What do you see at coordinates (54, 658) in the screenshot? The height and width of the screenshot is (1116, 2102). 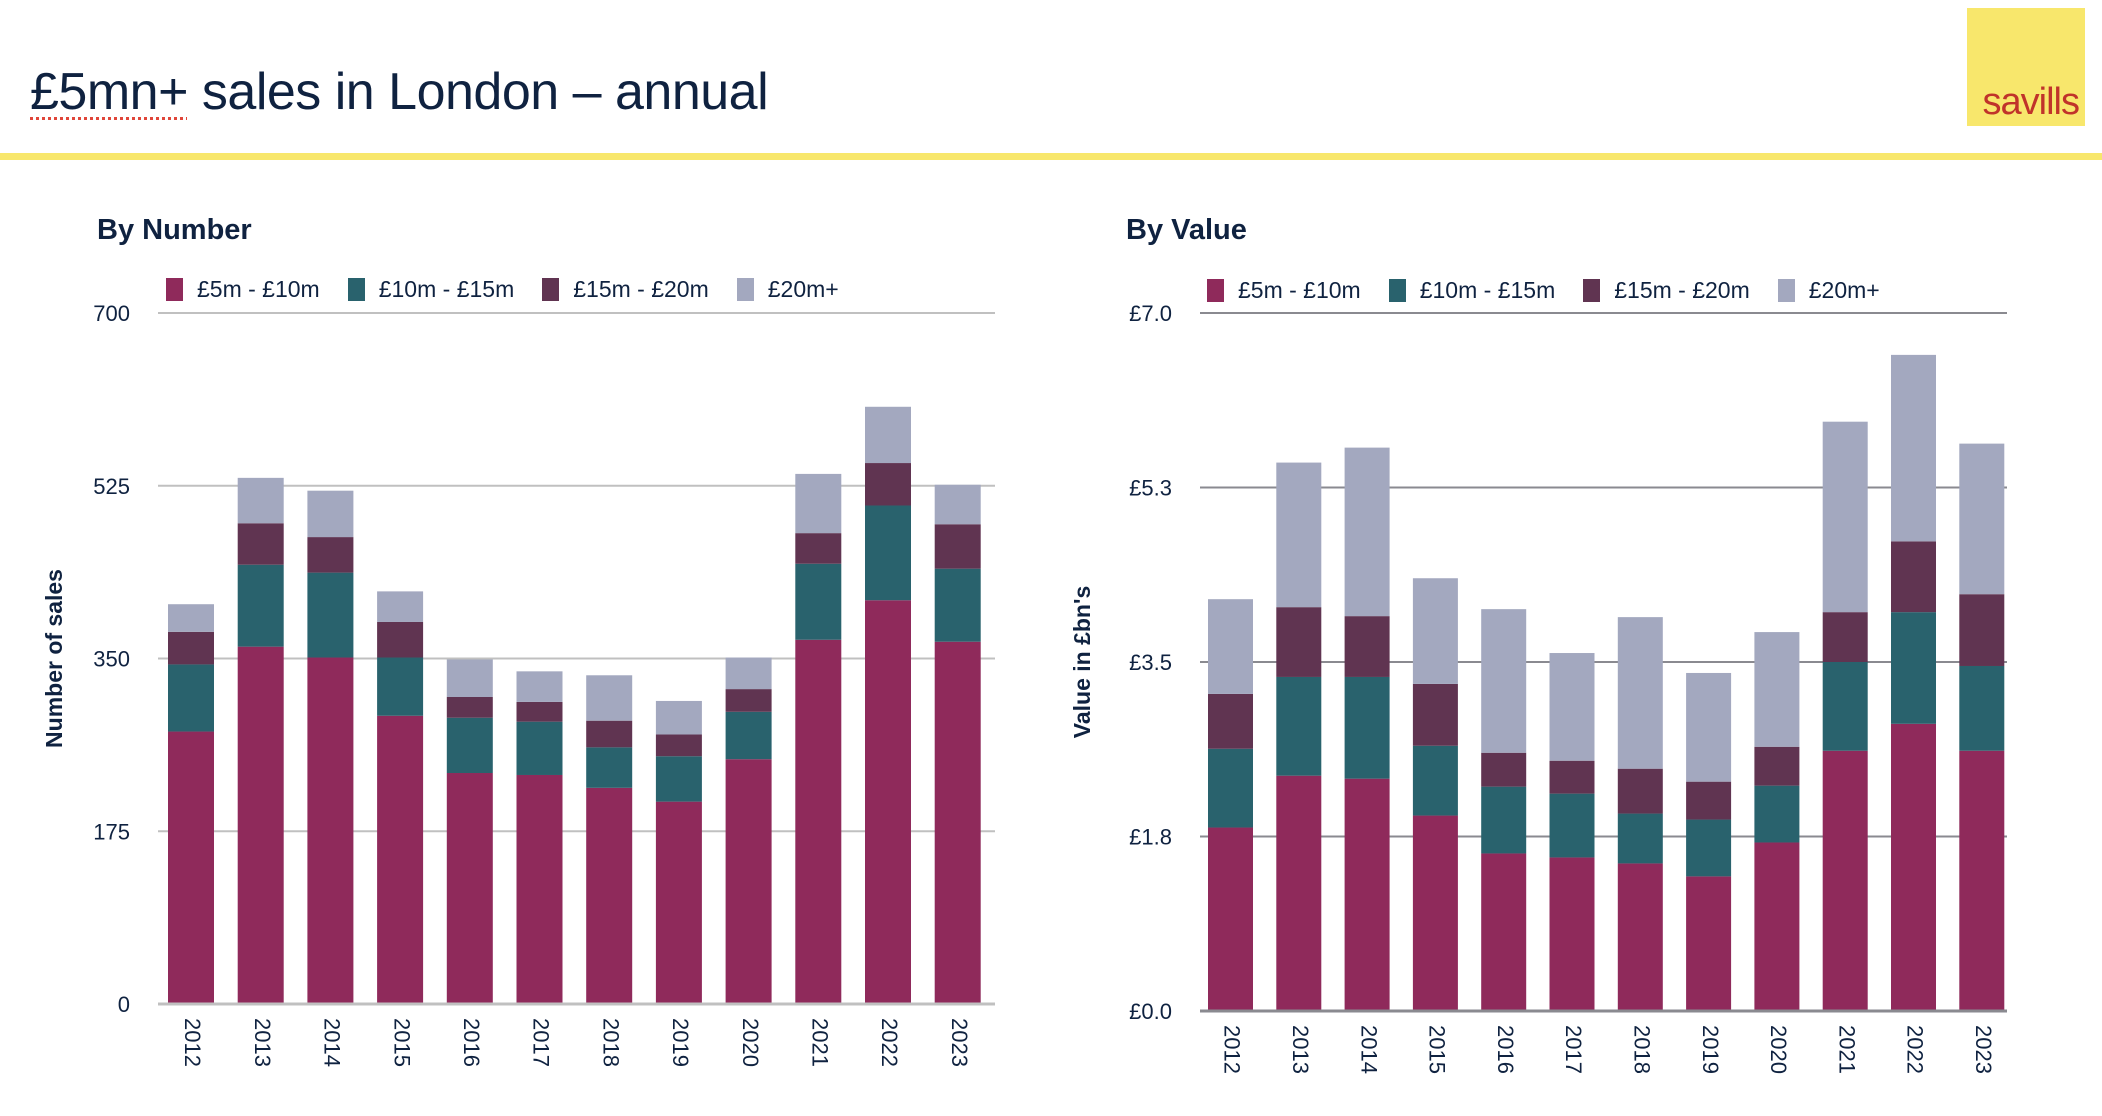 I see `y-axis-label: Number of sales` at bounding box center [54, 658].